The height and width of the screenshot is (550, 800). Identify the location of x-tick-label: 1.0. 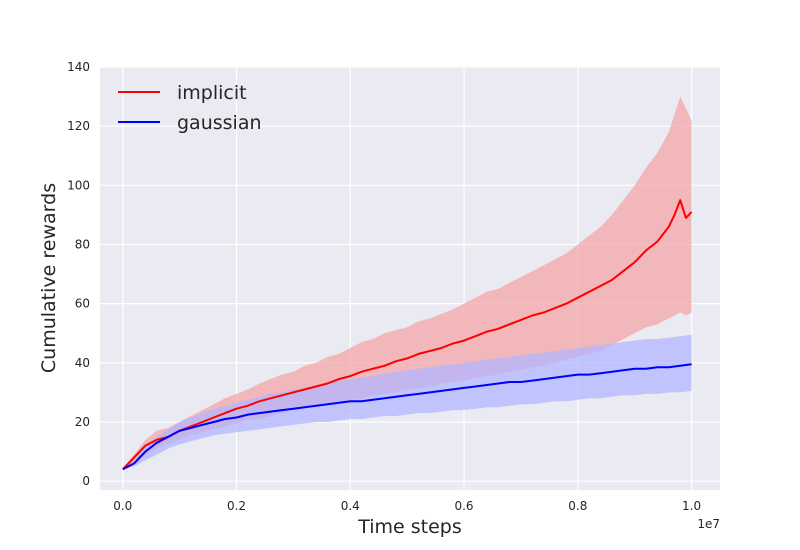
(691, 506).